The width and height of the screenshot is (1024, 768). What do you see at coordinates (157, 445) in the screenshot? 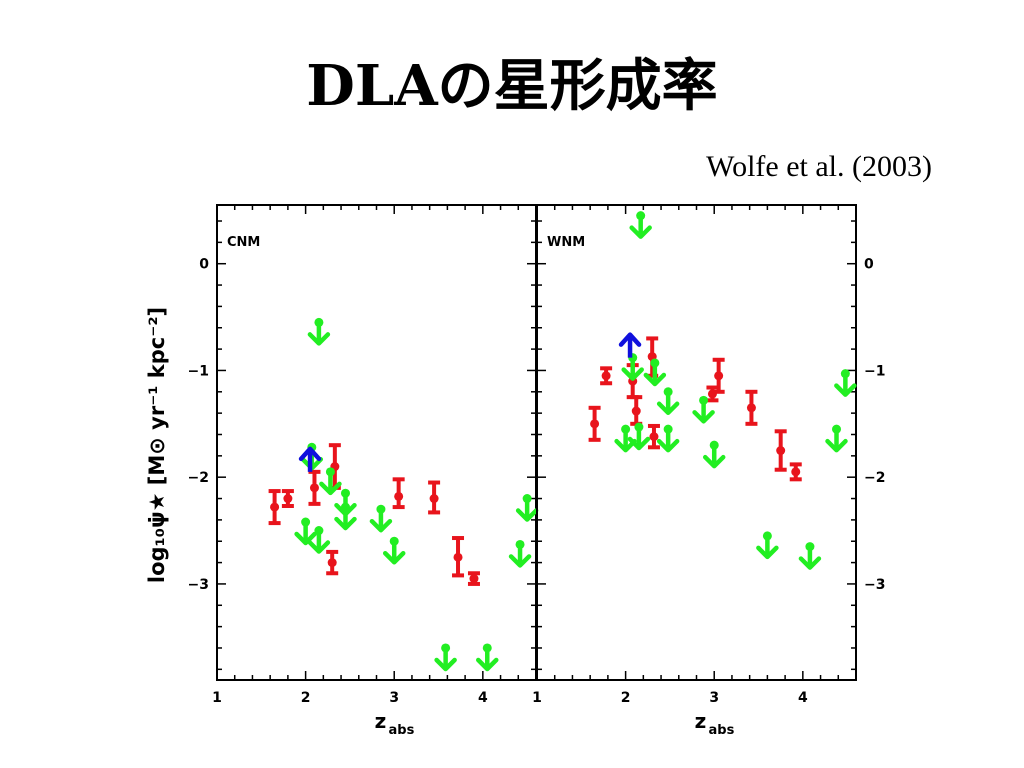
I see `y-axis-label: log₁₀ψ̇★ [M⊙ yr⁻¹ kpc⁻²]` at bounding box center [157, 445].